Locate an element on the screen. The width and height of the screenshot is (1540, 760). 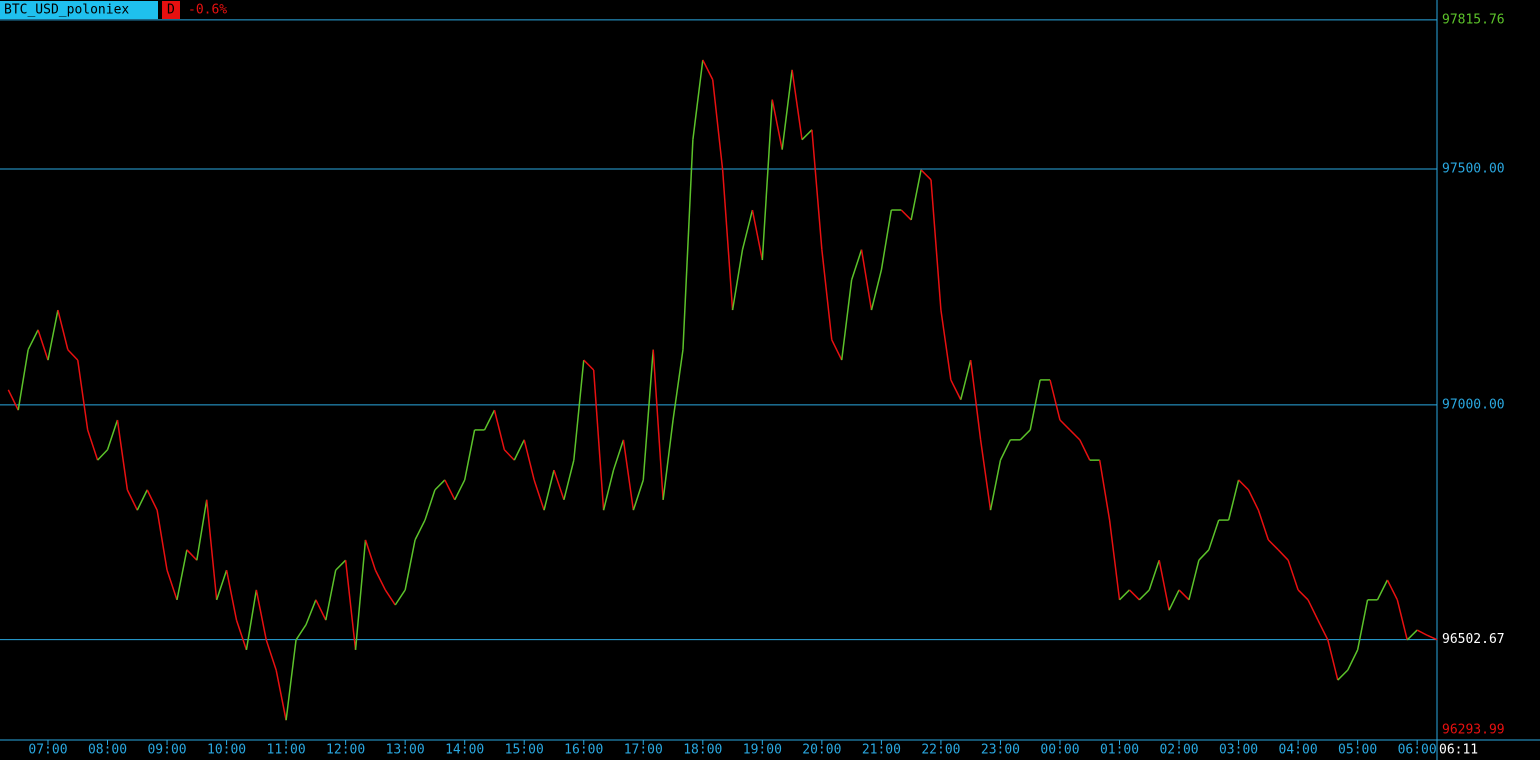
x-tick-label: 15:00 is located at coordinates (524, 750).